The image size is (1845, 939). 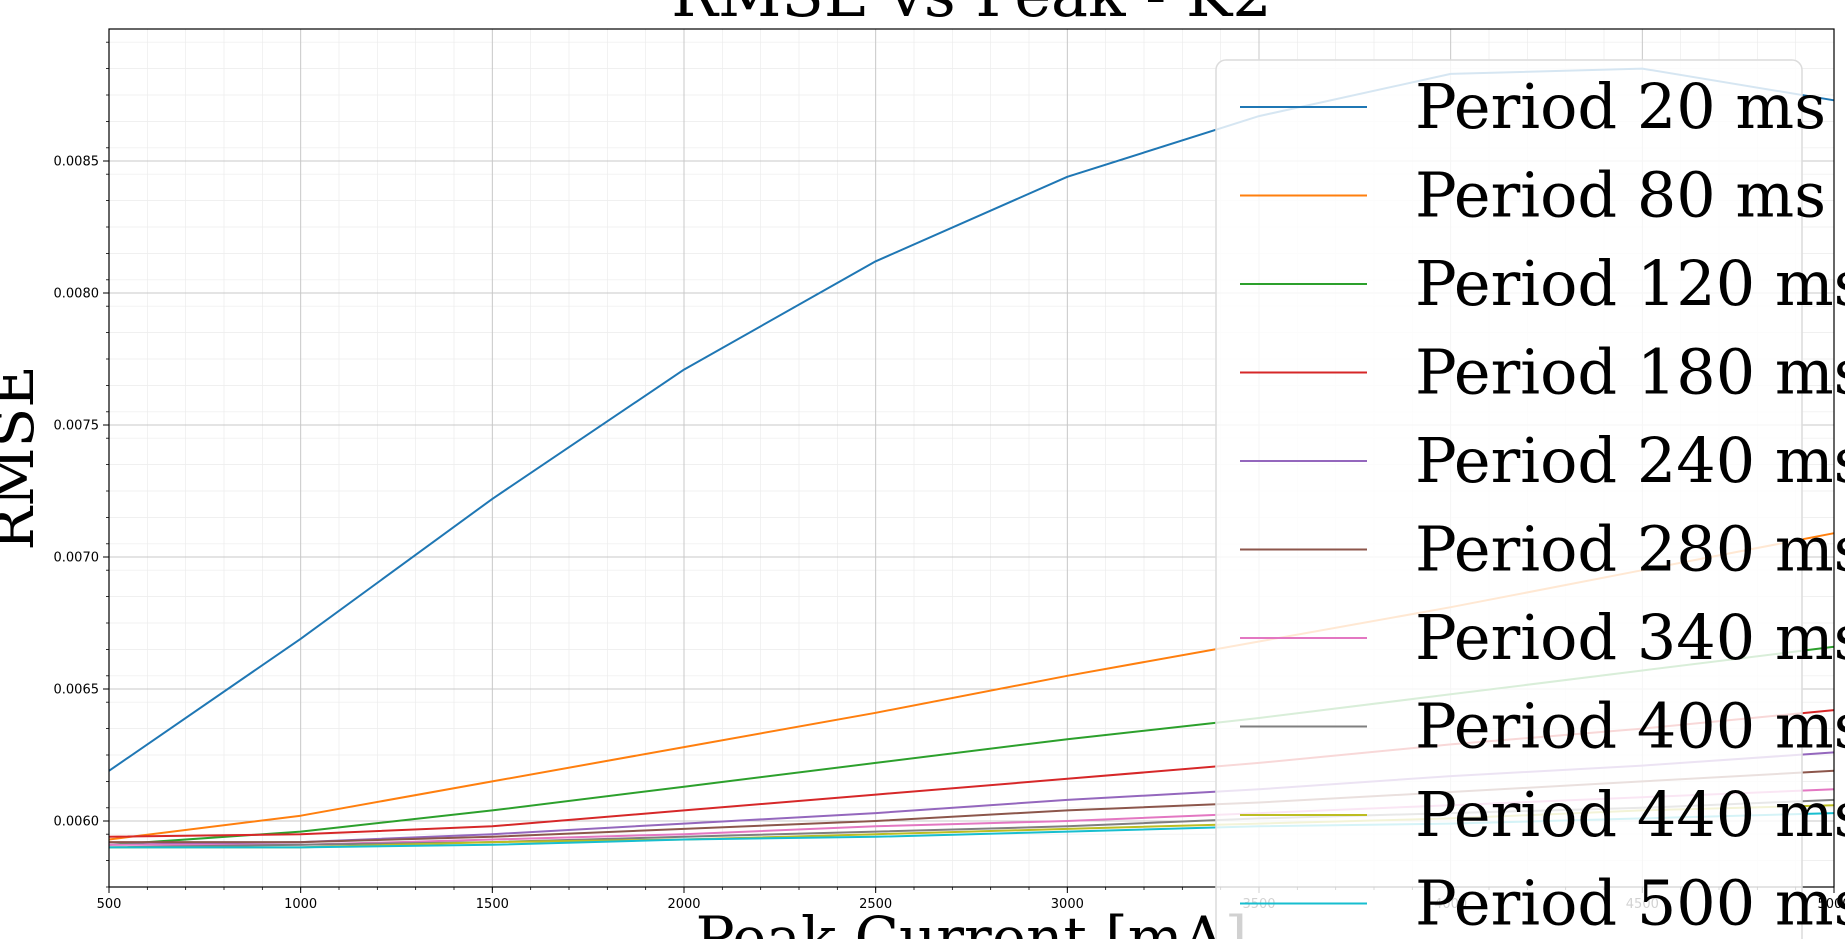 I want to click on x-tick-label: 2500, so click(x=875, y=904).